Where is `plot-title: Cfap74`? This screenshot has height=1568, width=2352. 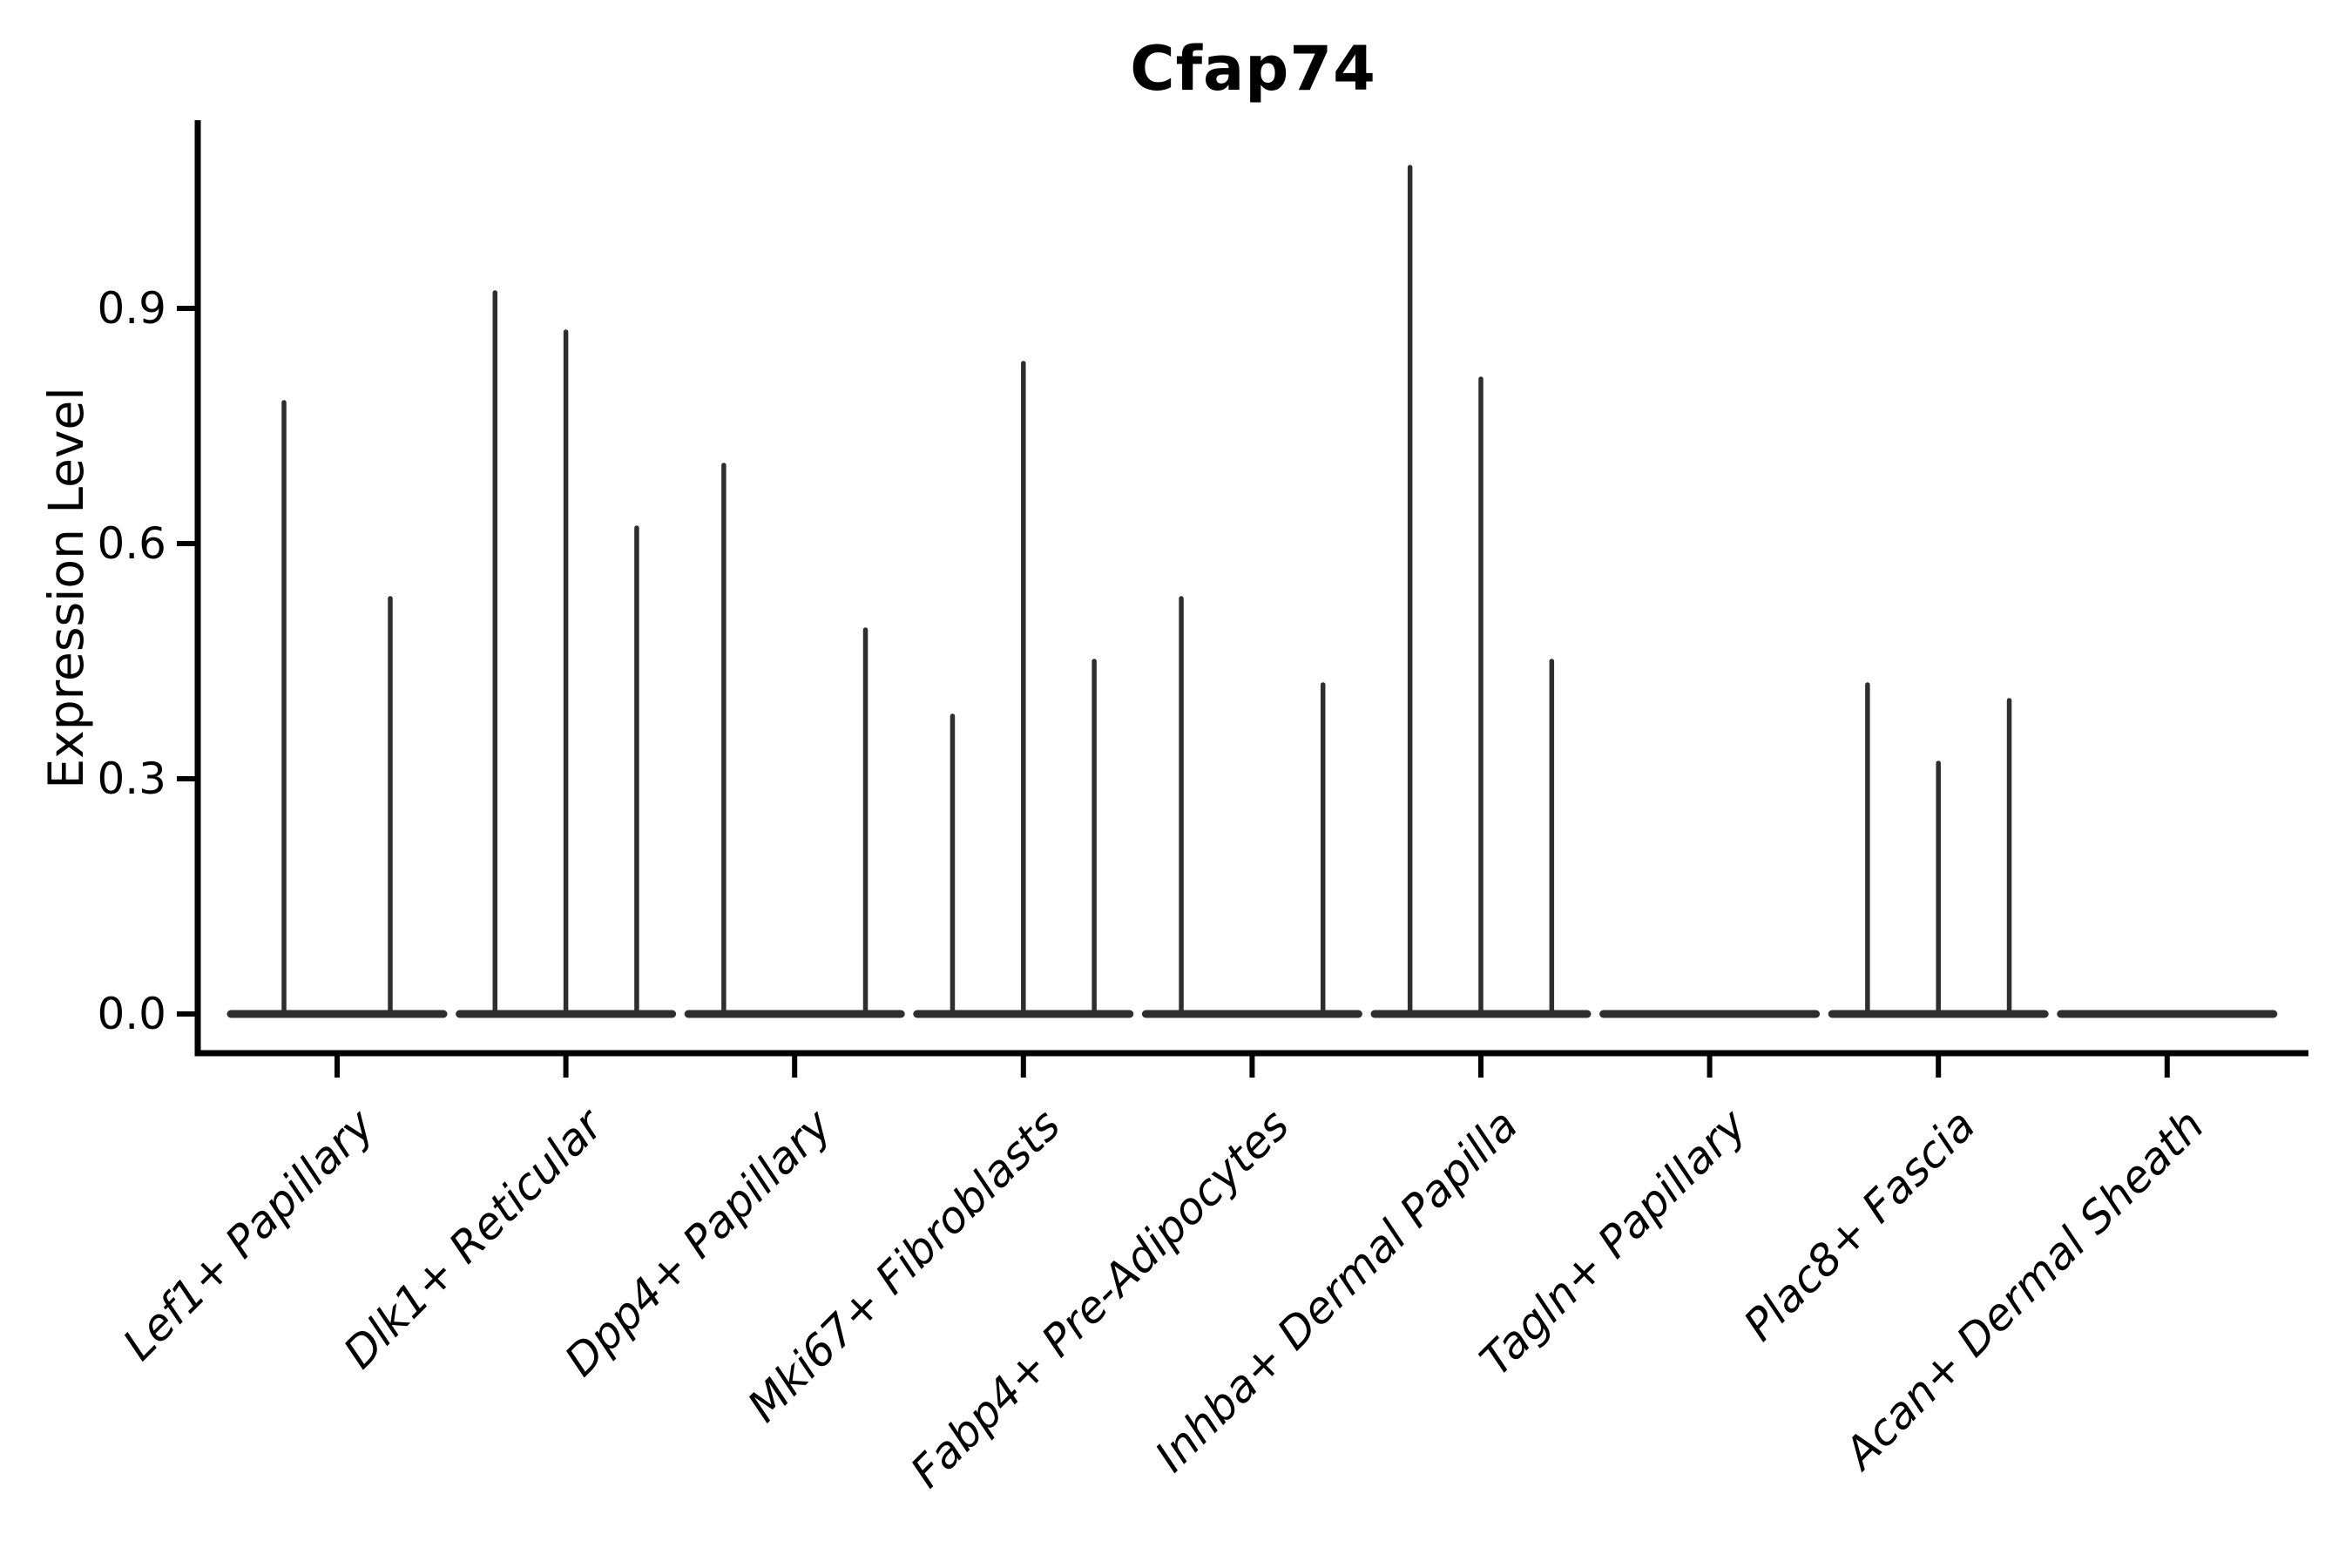
plot-title: Cfap74 is located at coordinates (1253, 69).